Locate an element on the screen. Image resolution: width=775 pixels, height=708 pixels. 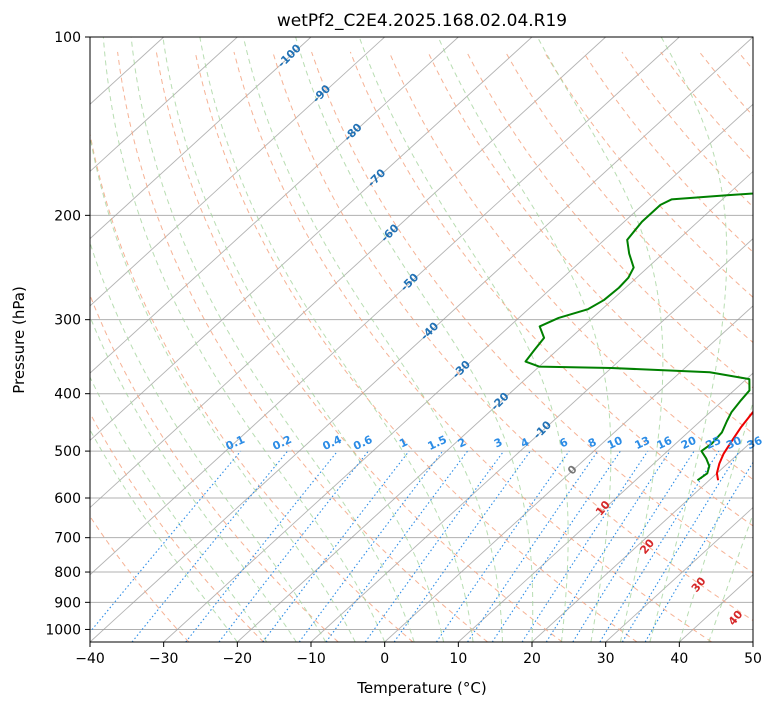
mixing-ratio-label: 6 is located at coordinates (563, 442).